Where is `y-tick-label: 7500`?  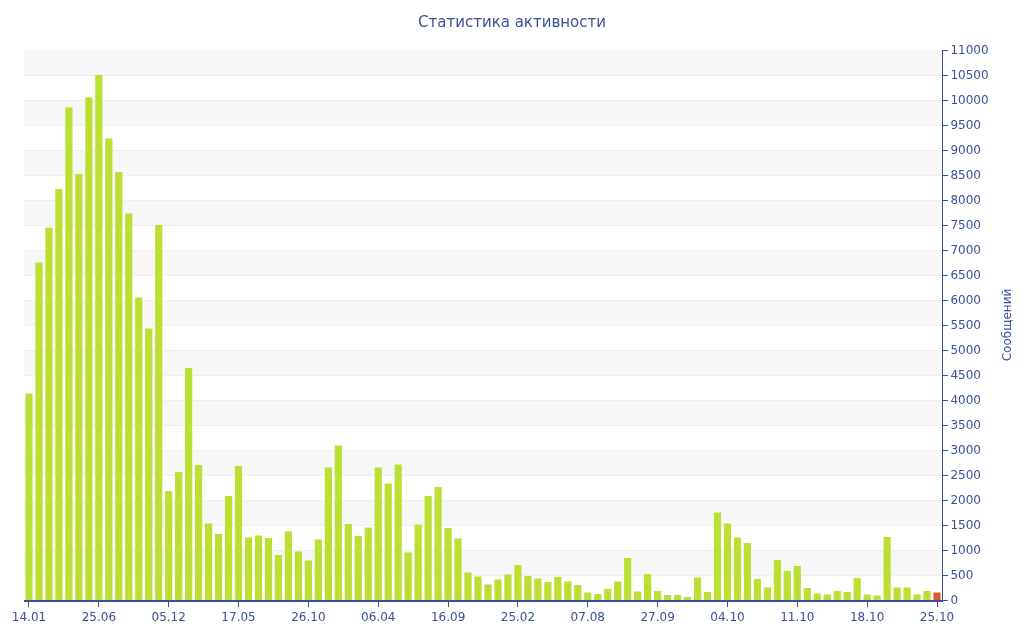 y-tick-label: 7500 is located at coordinates (965, 225).